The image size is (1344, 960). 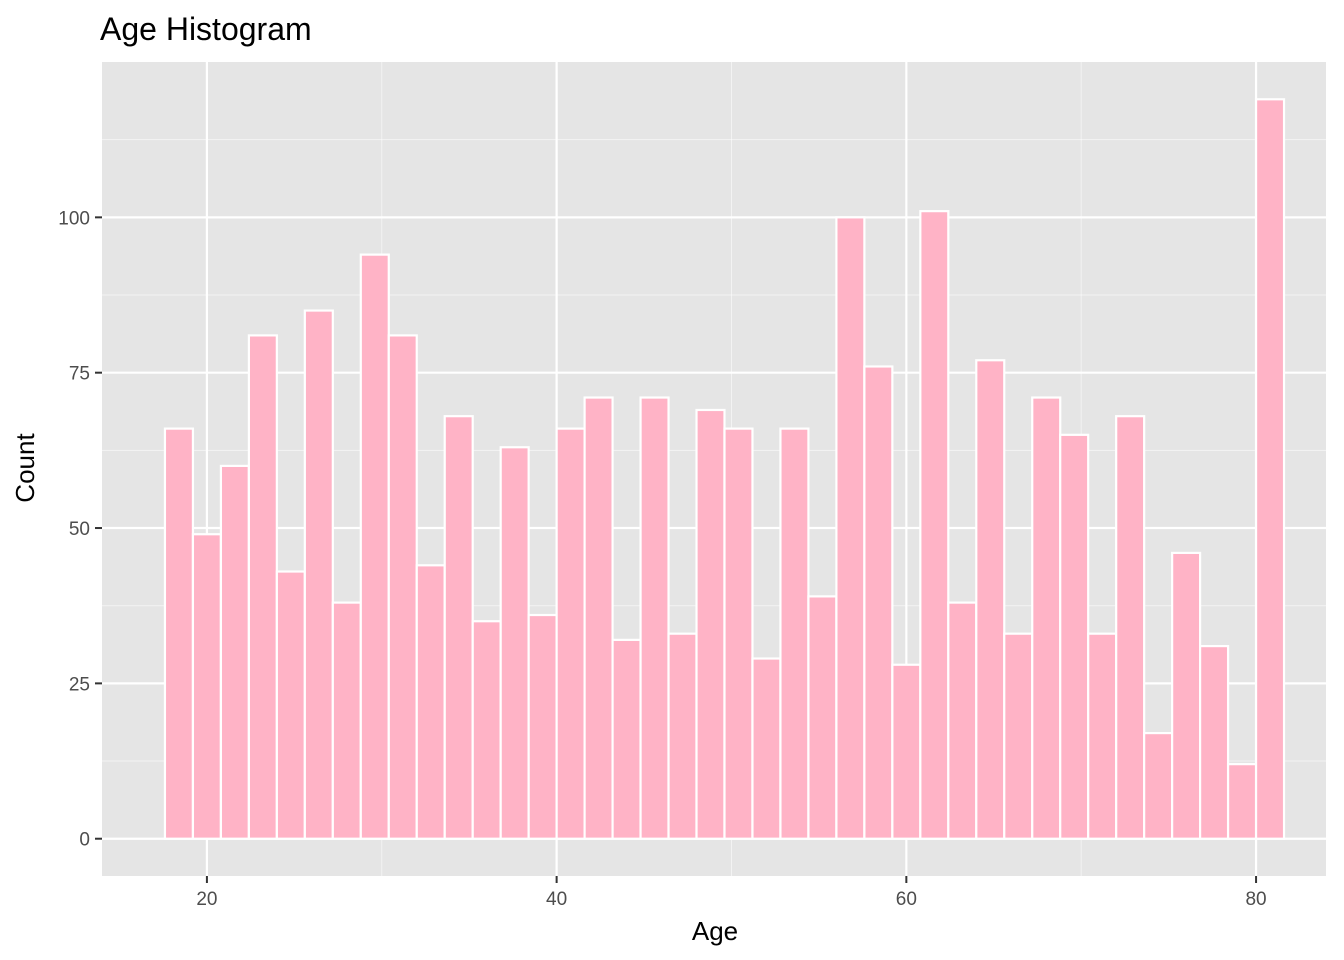 I want to click on x-tick-label: 60, so click(x=906, y=899).